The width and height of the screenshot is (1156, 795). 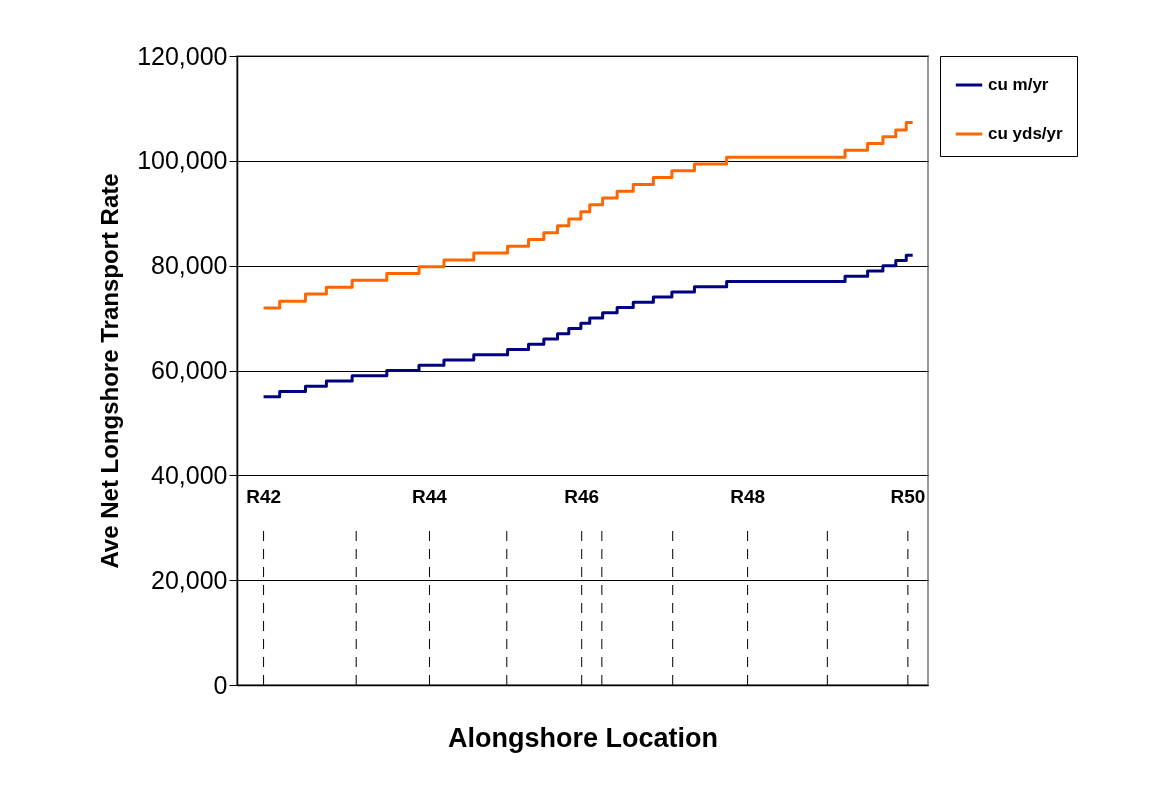 What do you see at coordinates (189, 579) in the screenshot?
I see `y-tick-label: 20,000` at bounding box center [189, 579].